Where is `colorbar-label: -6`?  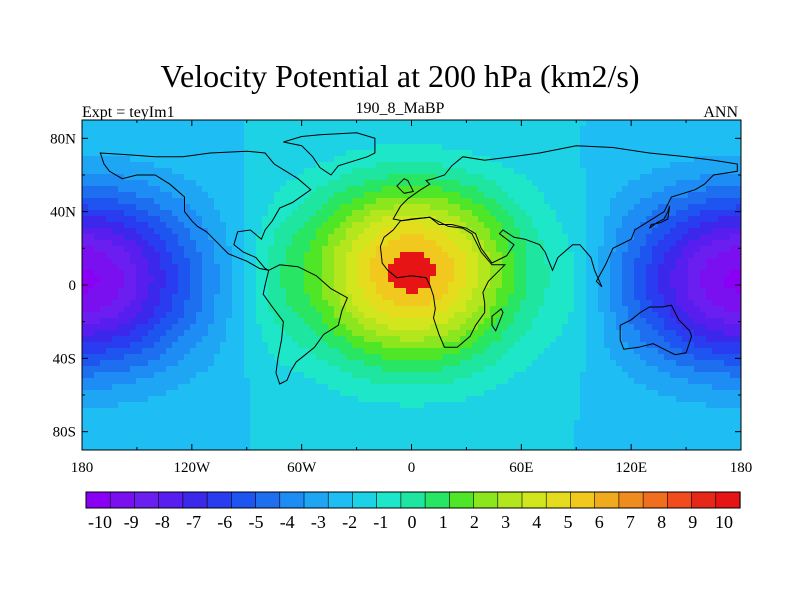 colorbar-label: -6 is located at coordinates (224, 522).